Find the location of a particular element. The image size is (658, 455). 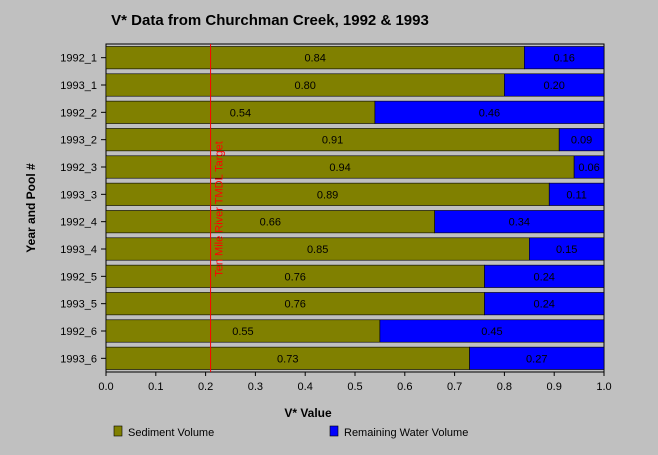

bar-label-water-1993_2: 0.09 is located at coordinates (581, 141).